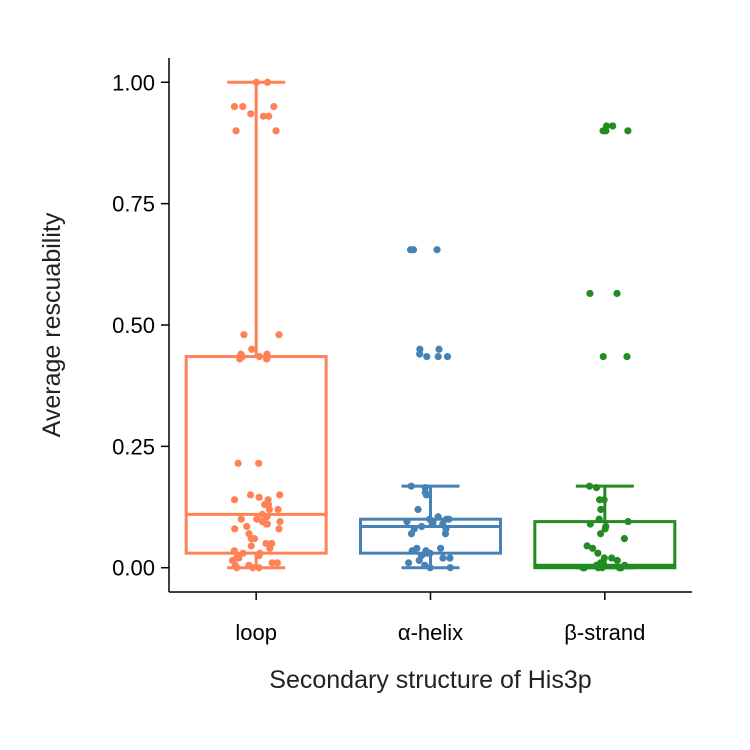 This screenshot has width=750, height=750. What do you see at coordinates (605, 347) in the screenshot?
I see `box-beta-strand` at bounding box center [605, 347].